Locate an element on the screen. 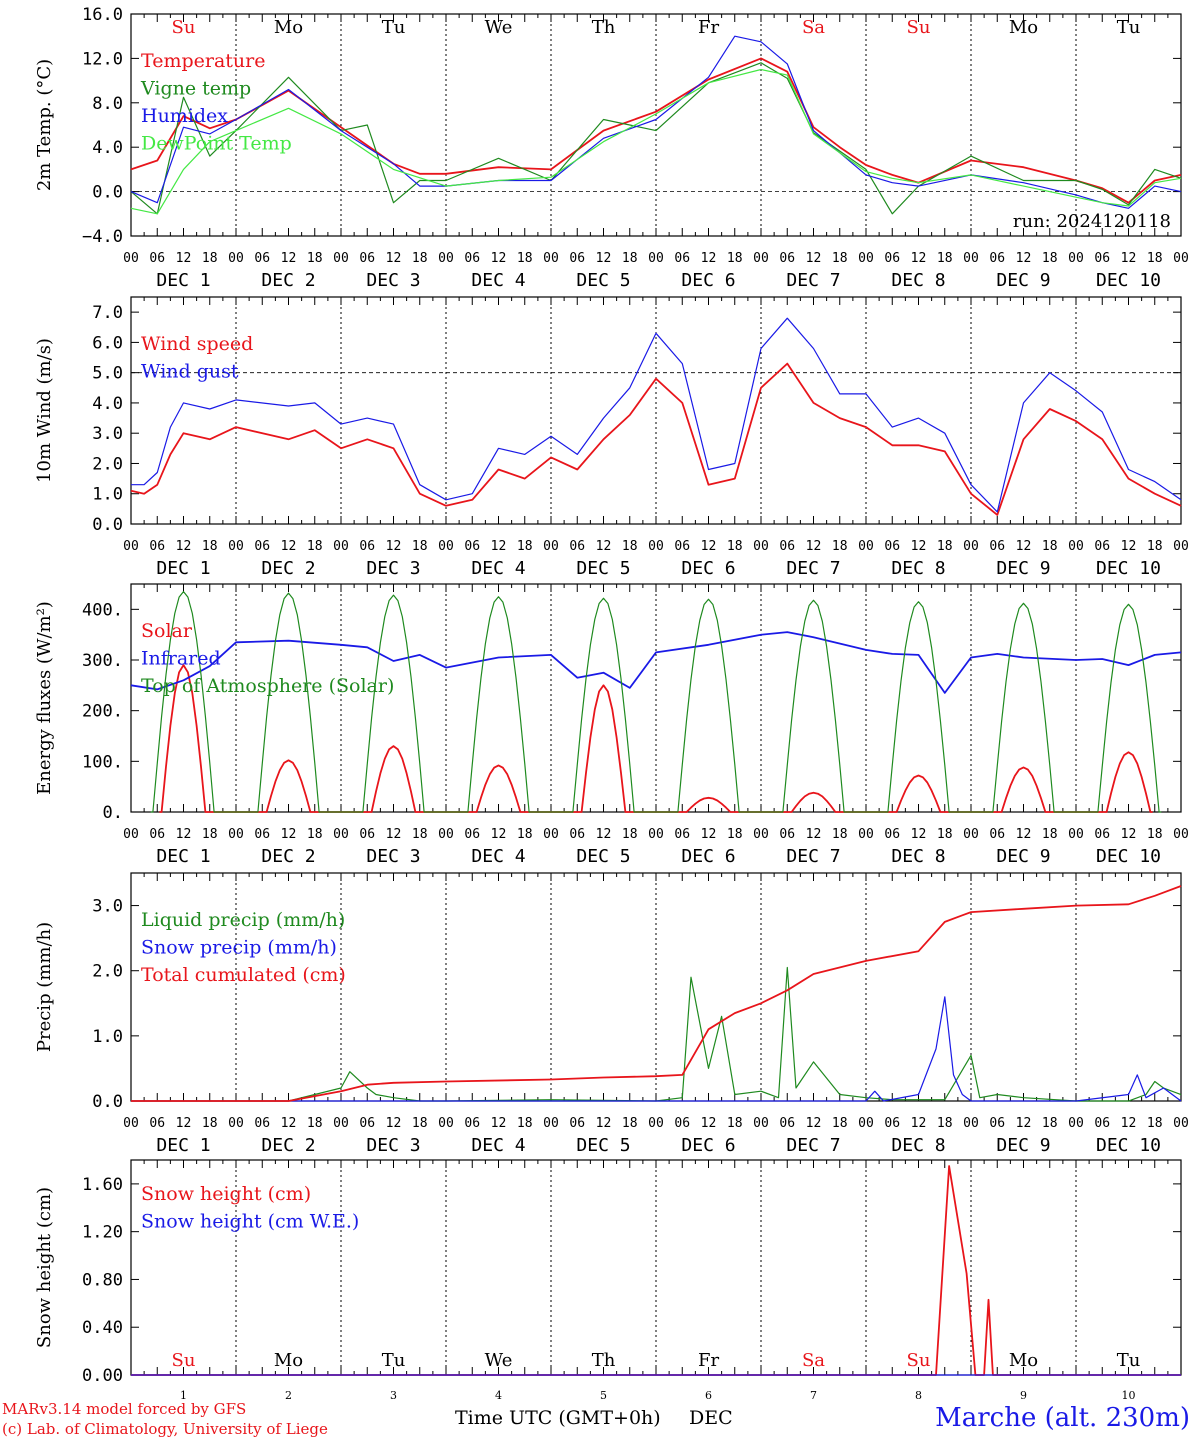  y-tick-label: 4.0 is located at coordinates (107, 404).